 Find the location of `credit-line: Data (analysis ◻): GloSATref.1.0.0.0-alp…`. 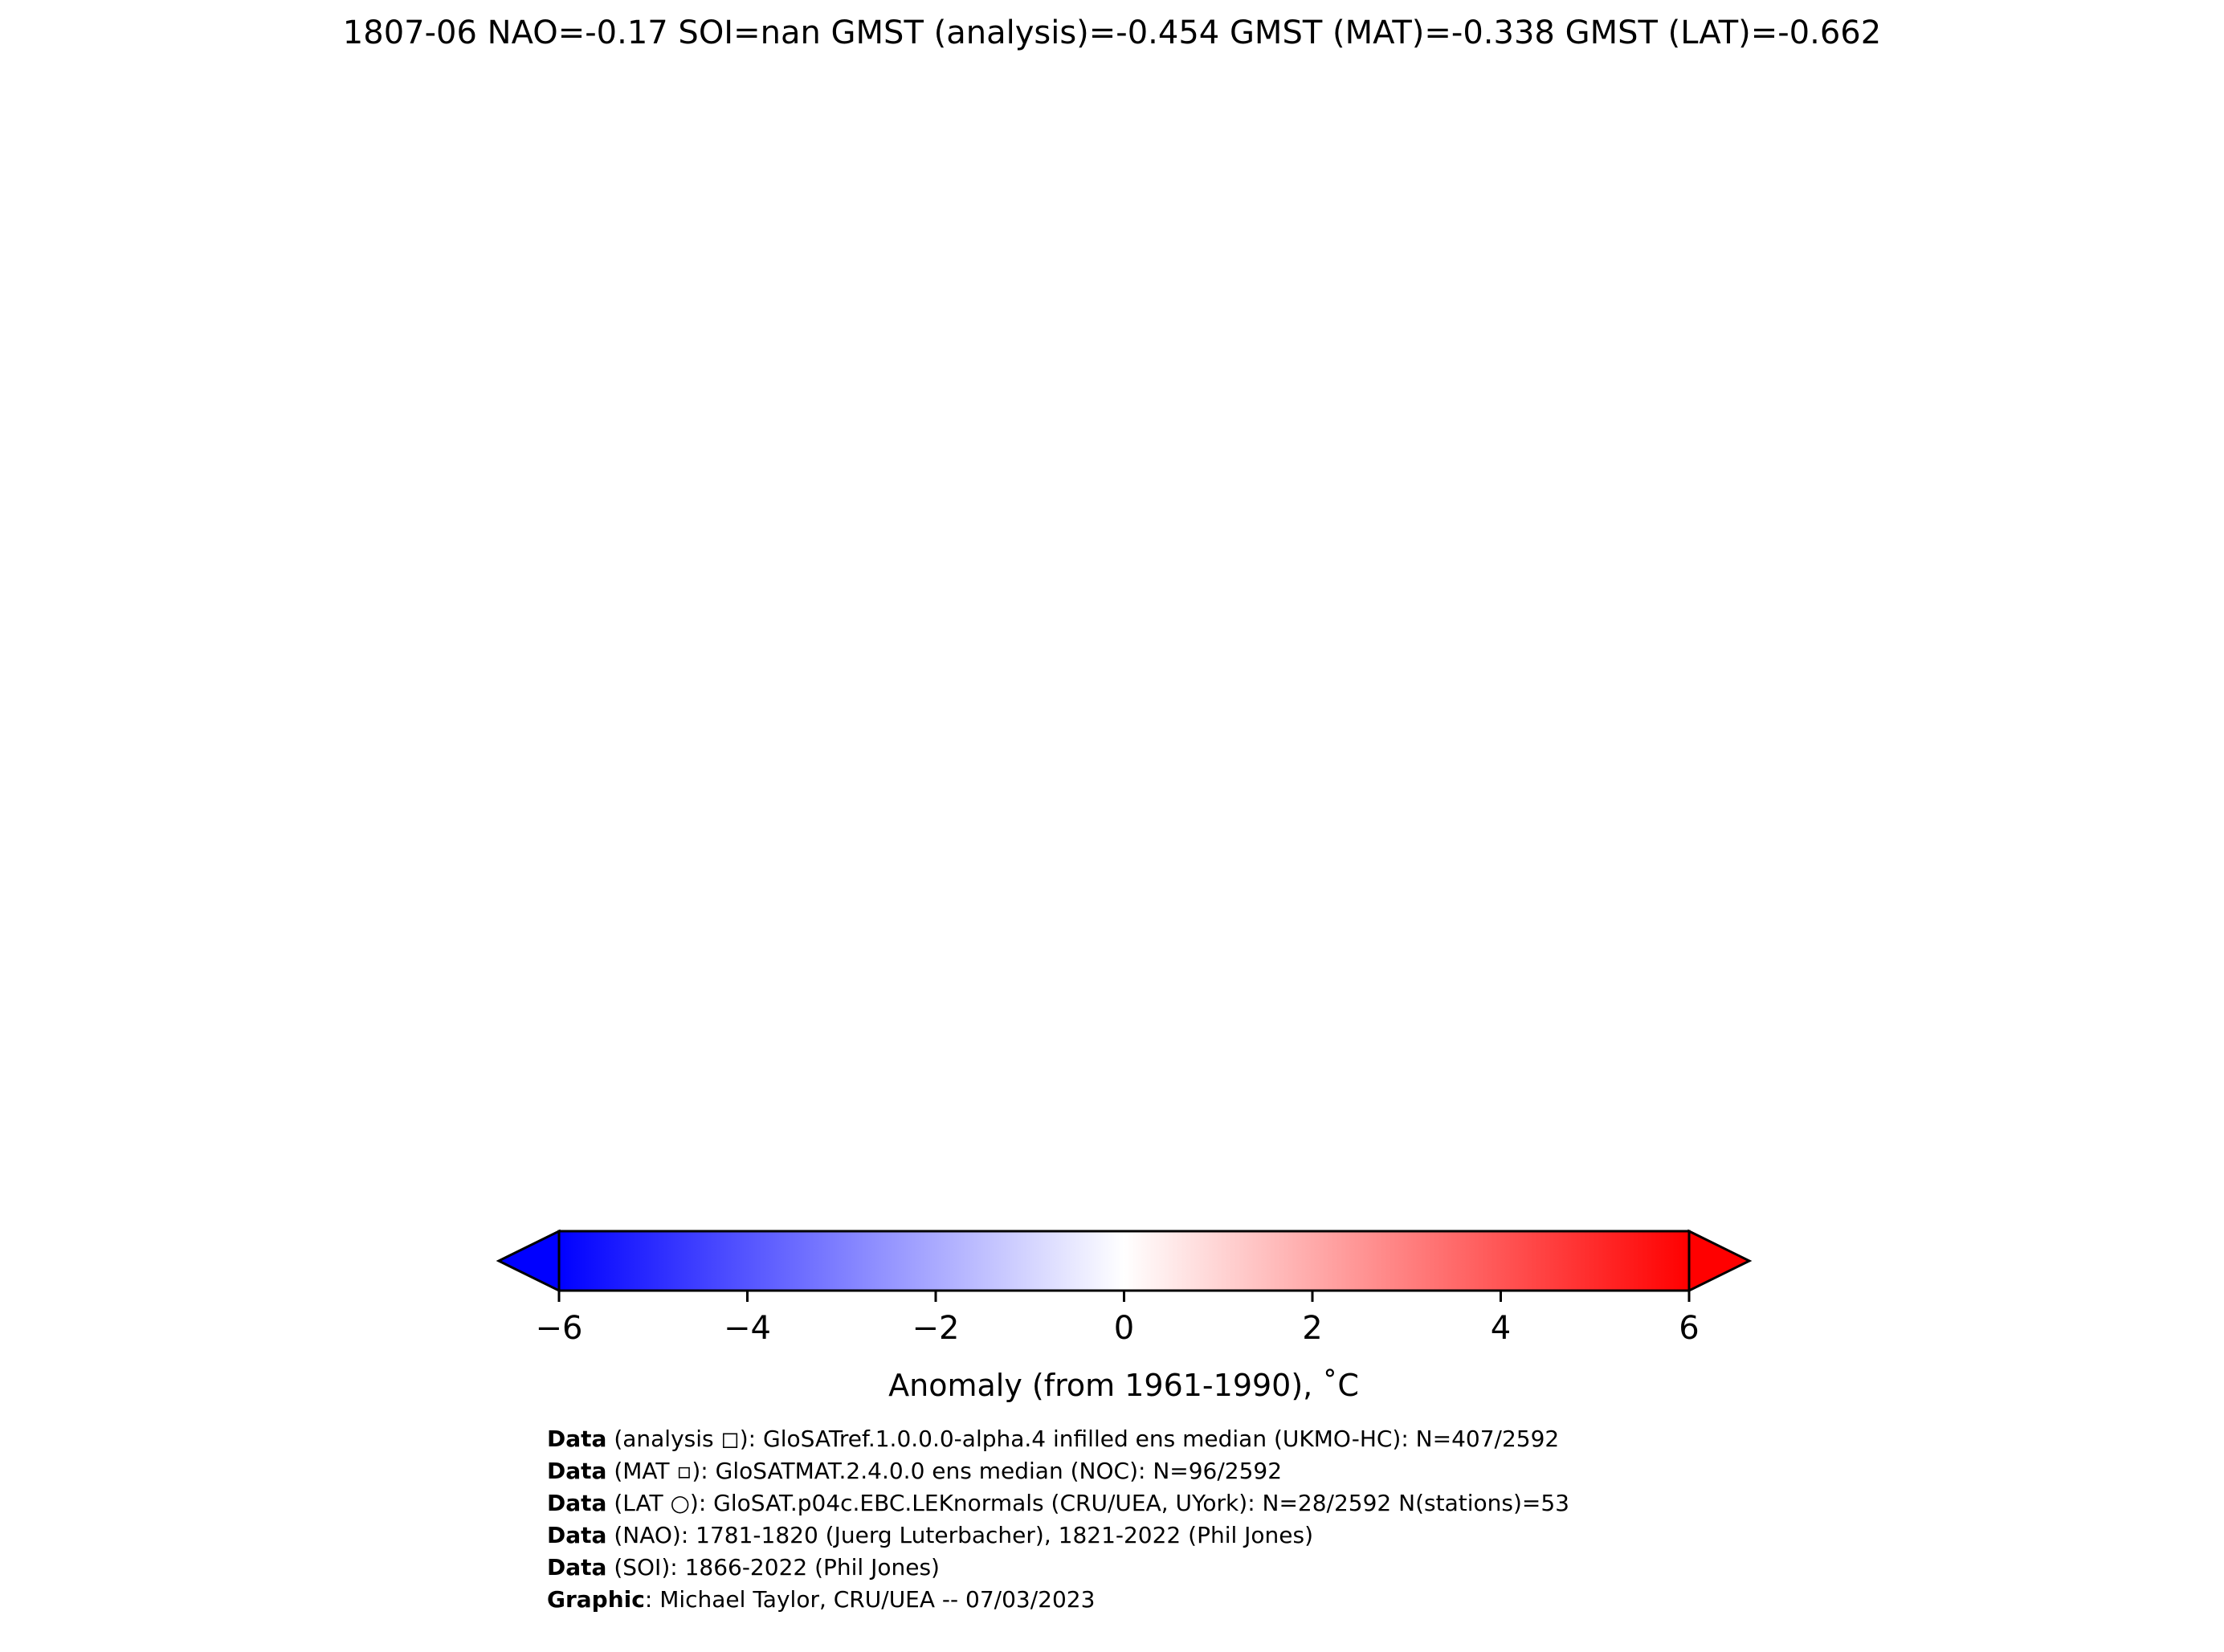

credit-line: Data (analysis ◻): GloSATref.1.0.0.0-alp… is located at coordinates (1058, 1439).